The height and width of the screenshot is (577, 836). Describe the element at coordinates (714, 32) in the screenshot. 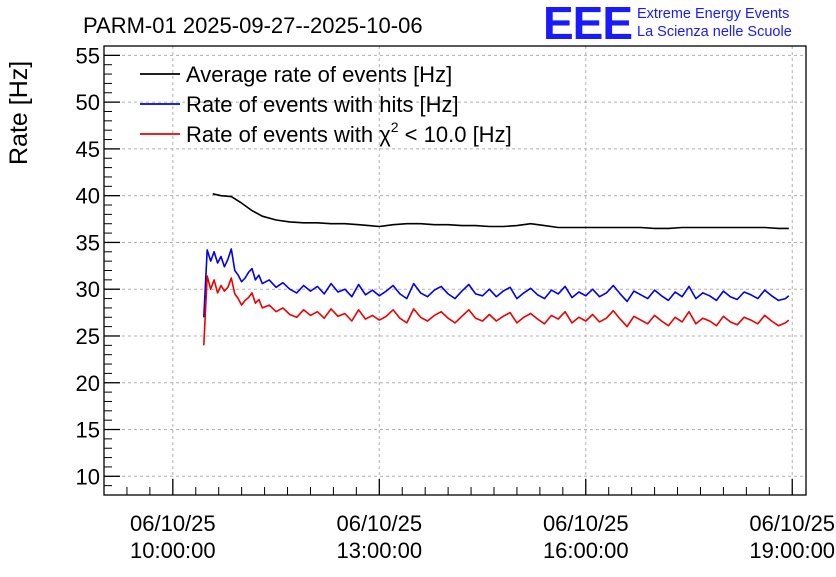

I see `logo-line-2: La Scienza nelle Scuole` at that location.